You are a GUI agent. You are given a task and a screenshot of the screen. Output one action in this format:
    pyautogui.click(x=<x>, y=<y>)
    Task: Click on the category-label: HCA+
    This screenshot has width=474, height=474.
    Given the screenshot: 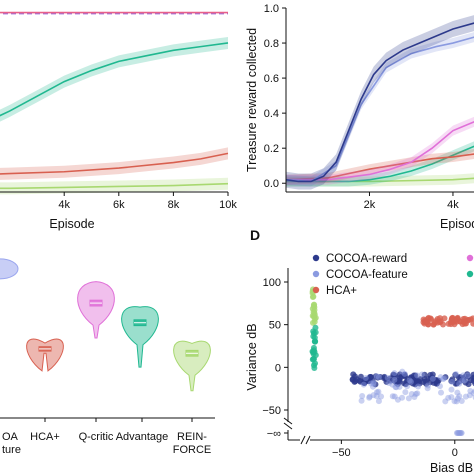 What is the action you would take?
    pyautogui.click(x=45, y=437)
    